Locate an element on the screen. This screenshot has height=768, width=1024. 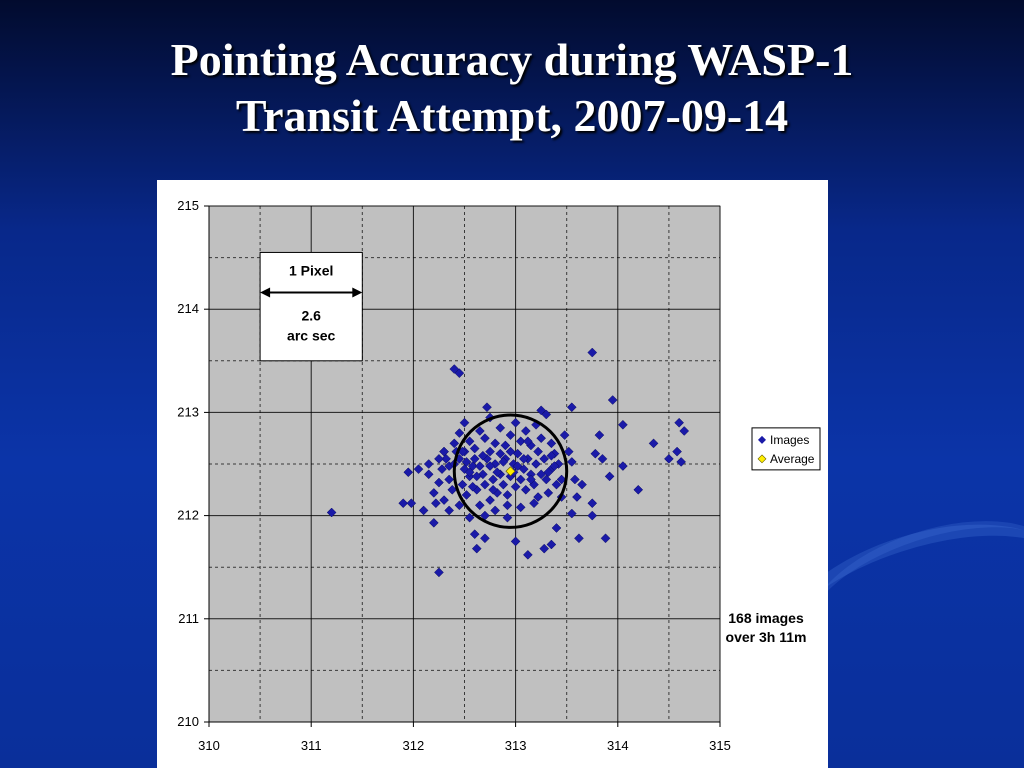
scale-annotation-box: 1 Pixel 2.6 arc sec is located at coordinates (311, 306).